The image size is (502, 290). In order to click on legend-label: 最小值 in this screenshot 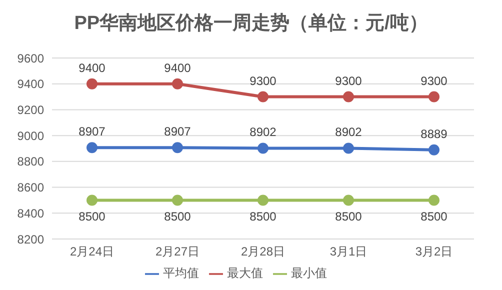, I will do `click(309, 273)`.